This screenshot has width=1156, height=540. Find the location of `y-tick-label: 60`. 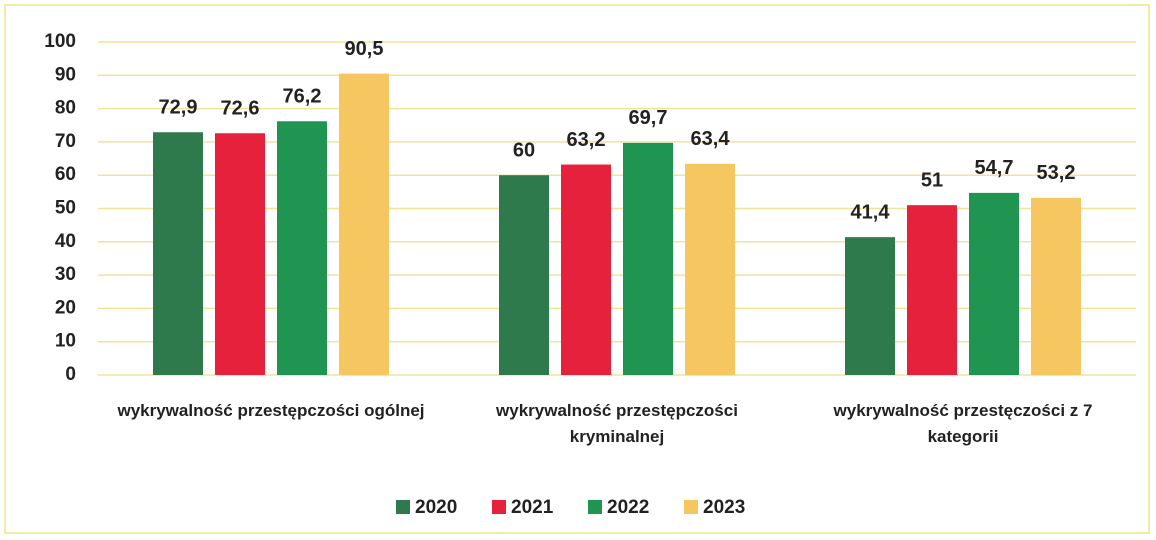

y-tick-label: 60 is located at coordinates (65, 174).